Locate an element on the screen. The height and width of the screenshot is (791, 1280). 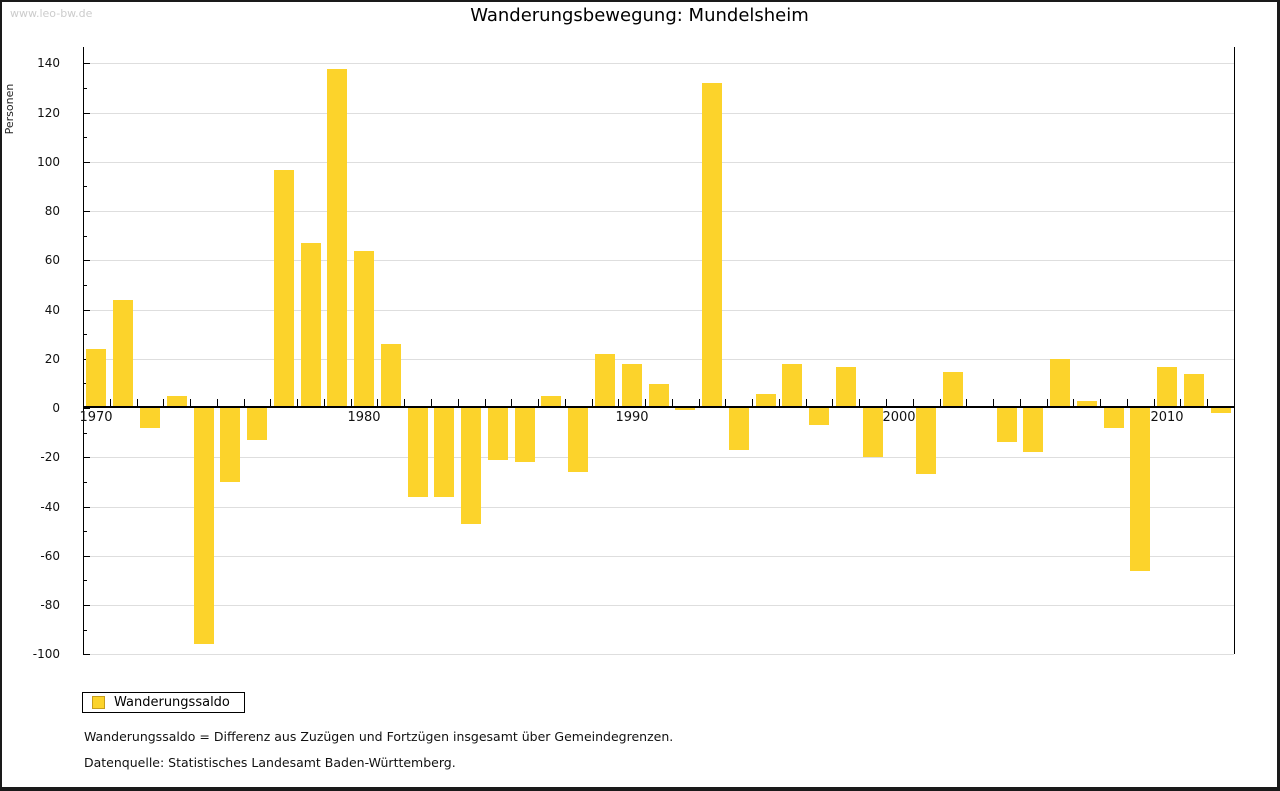
bar-1998 is located at coordinates (845, 386).